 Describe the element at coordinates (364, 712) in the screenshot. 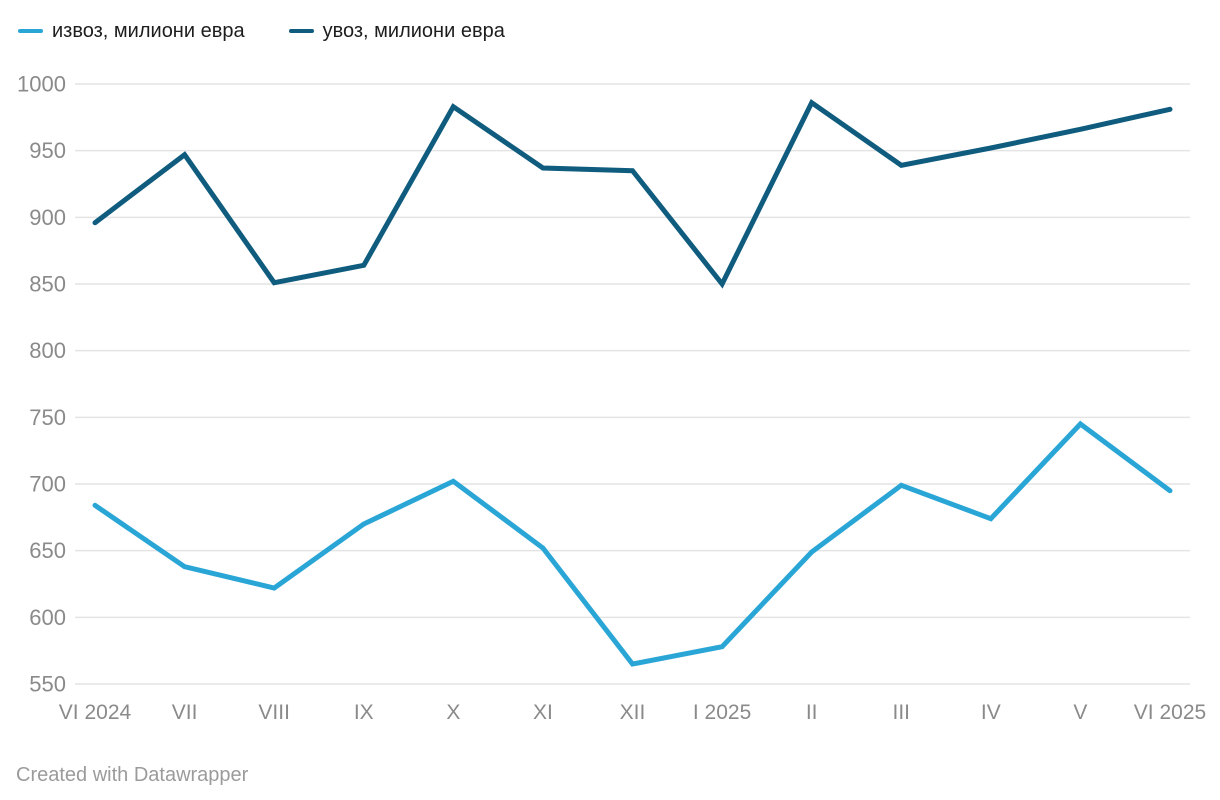

I see `x-axis-tick-label: IX` at that location.